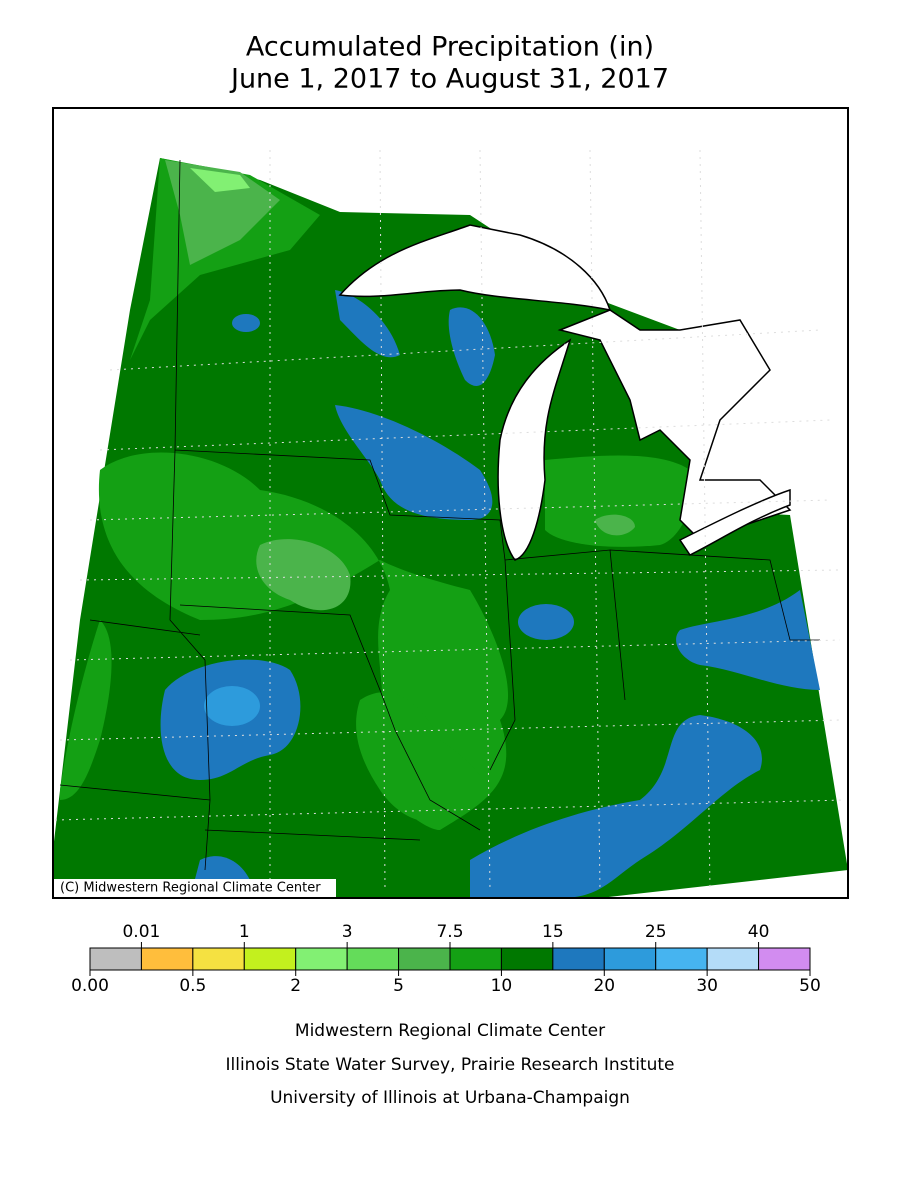 This screenshot has width=900, height=1204. I want to click on lake-michigan, so click(534, 449).